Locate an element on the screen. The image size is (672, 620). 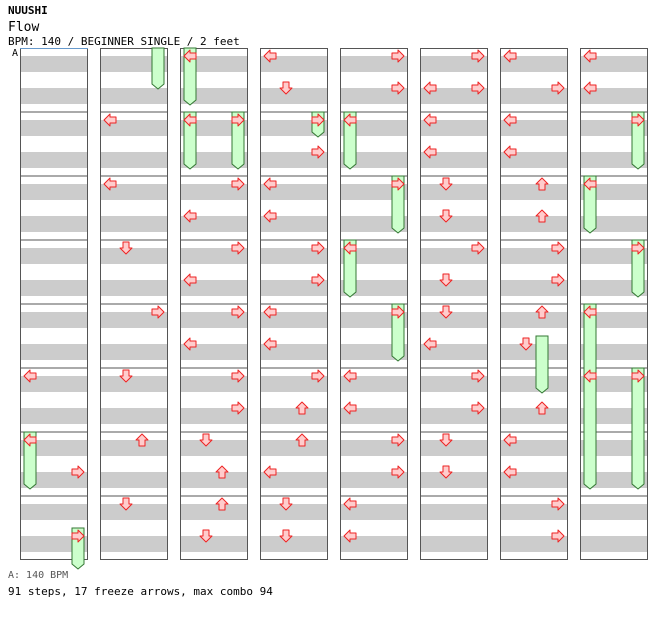
chart-title: NUUSHI is located at coordinates (28, 10).